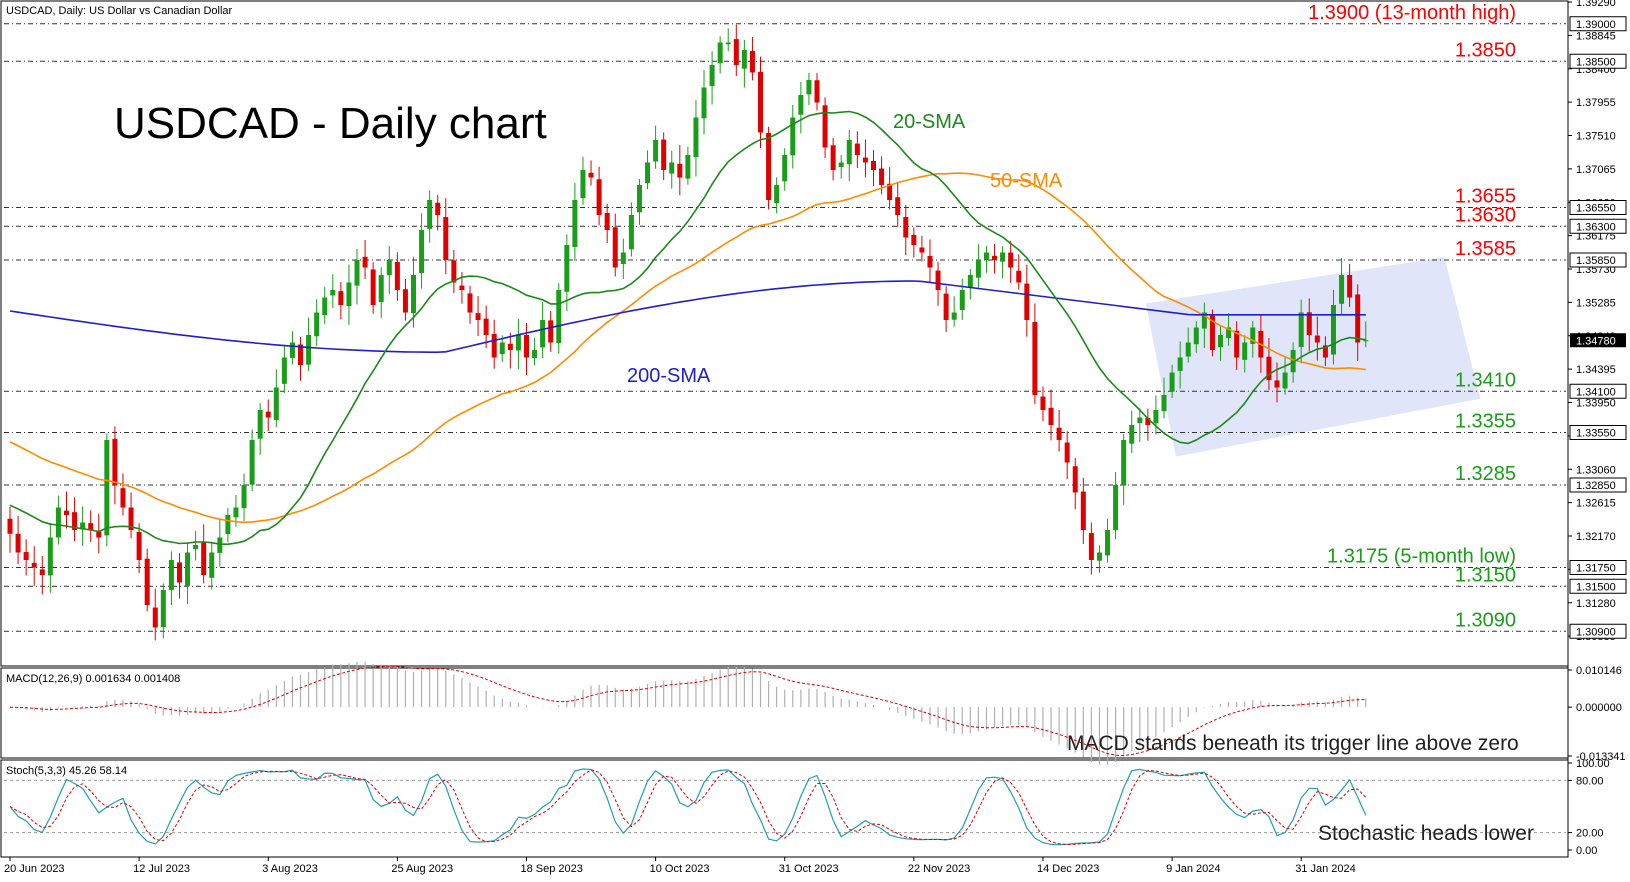  I want to click on level-label: 1.3410, so click(1485, 380).